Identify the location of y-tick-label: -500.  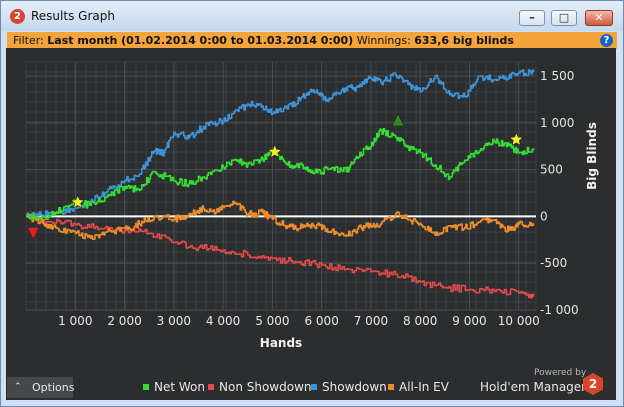
(553, 263).